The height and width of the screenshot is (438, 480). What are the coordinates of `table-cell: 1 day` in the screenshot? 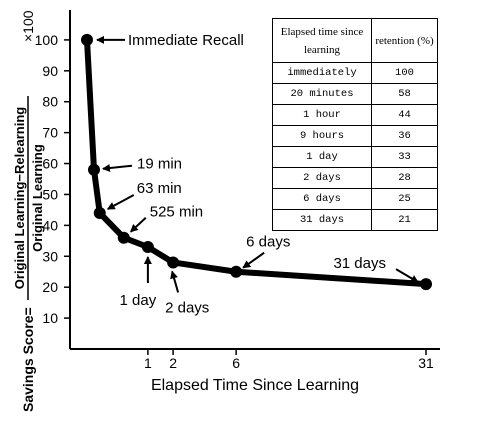 It's located at (322, 157).